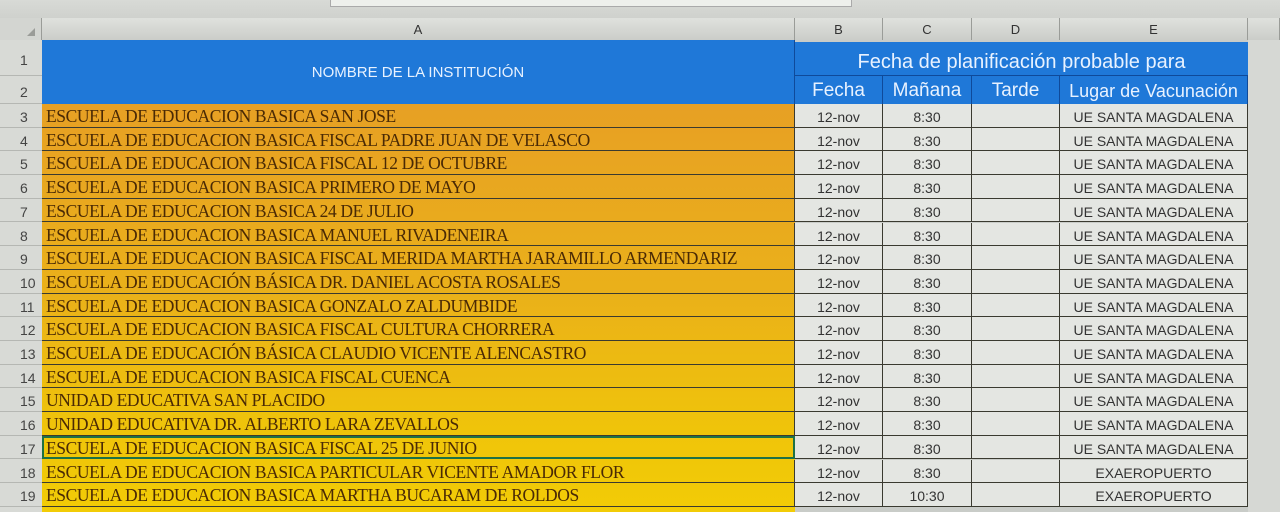  Describe the element at coordinates (21, 424) in the screenshot. I see `row-header: 16` at that location.